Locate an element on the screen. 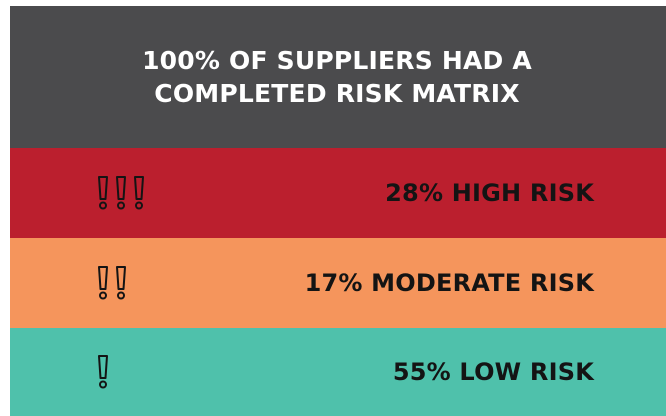 The width and height of the screenshot is (666, 416). moderate-risk-icons is located at coordinates (112, 283).